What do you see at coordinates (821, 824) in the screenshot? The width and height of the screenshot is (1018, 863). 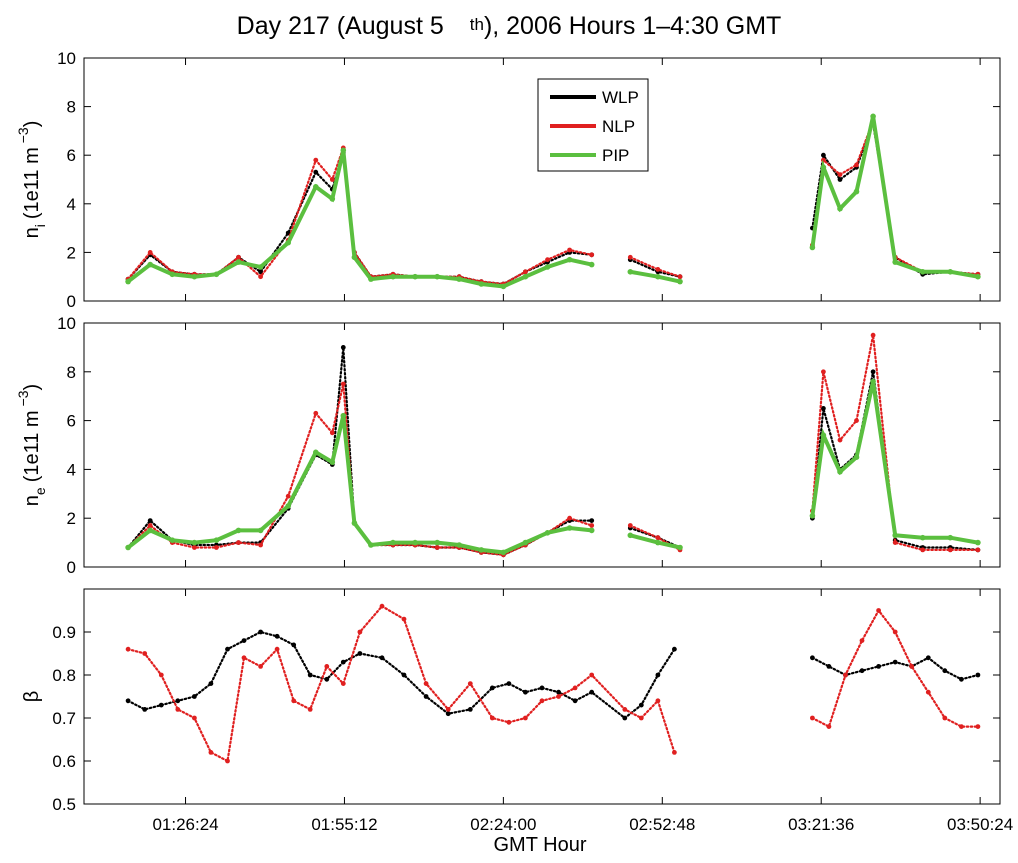 I see `x-tick-label: 03:21:36` at bounding box center [821, 824].